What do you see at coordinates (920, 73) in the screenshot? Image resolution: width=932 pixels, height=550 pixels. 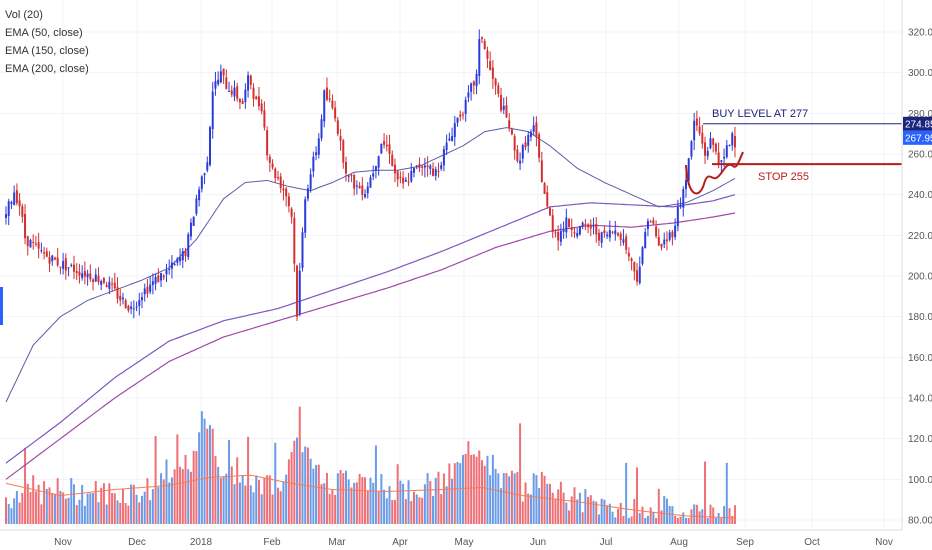 I see `y-tick-label: 300.00` at bounding box center [920, 73].